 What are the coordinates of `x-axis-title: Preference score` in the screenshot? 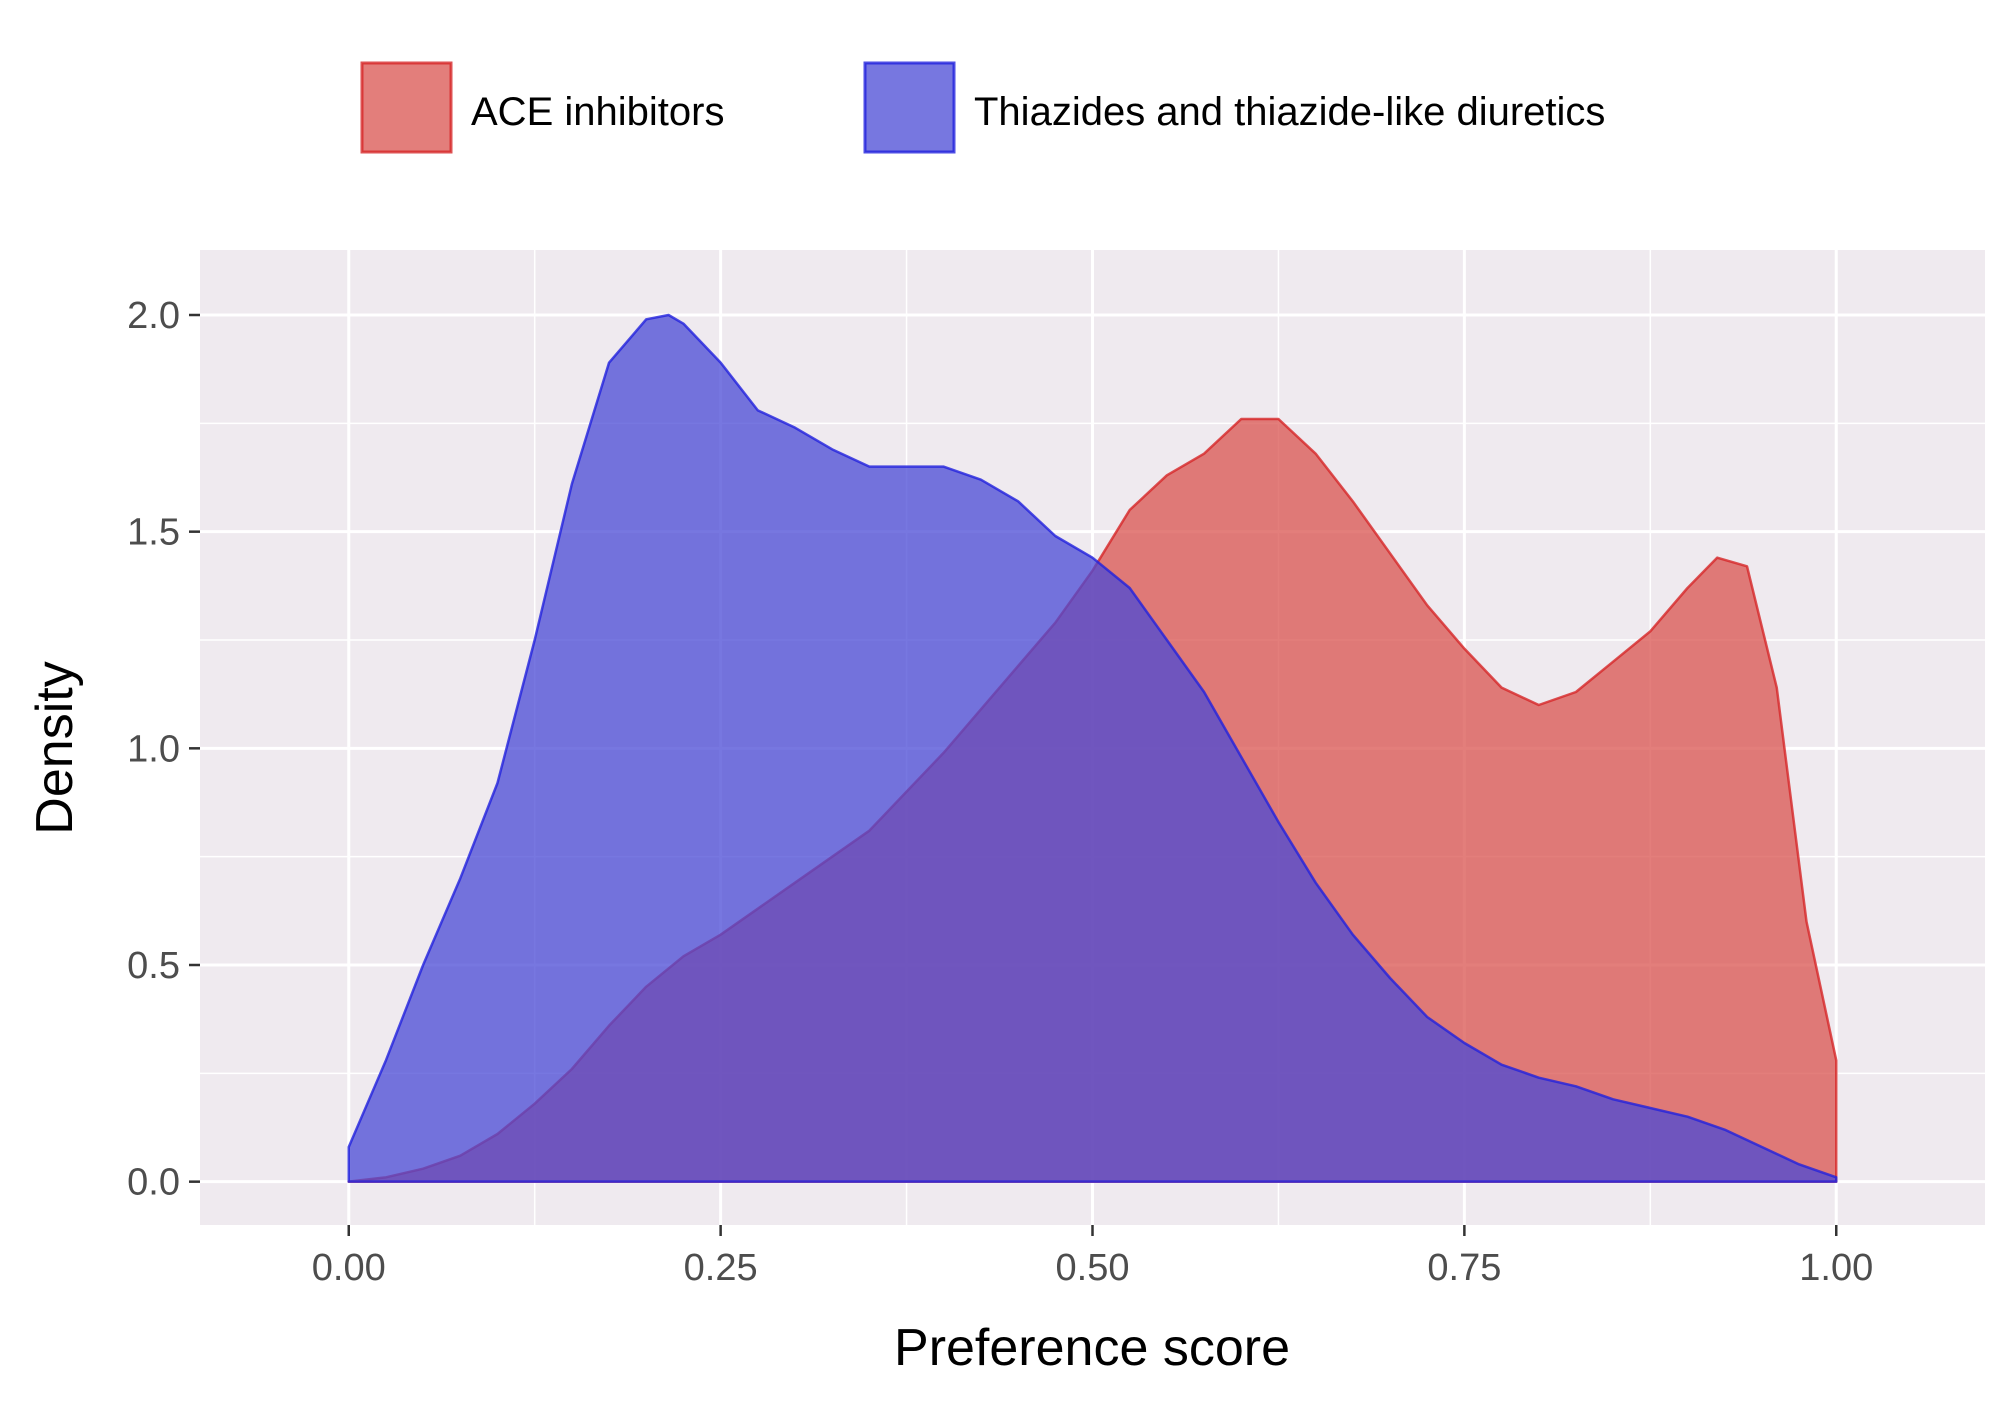 It's located at (1092, 1348).